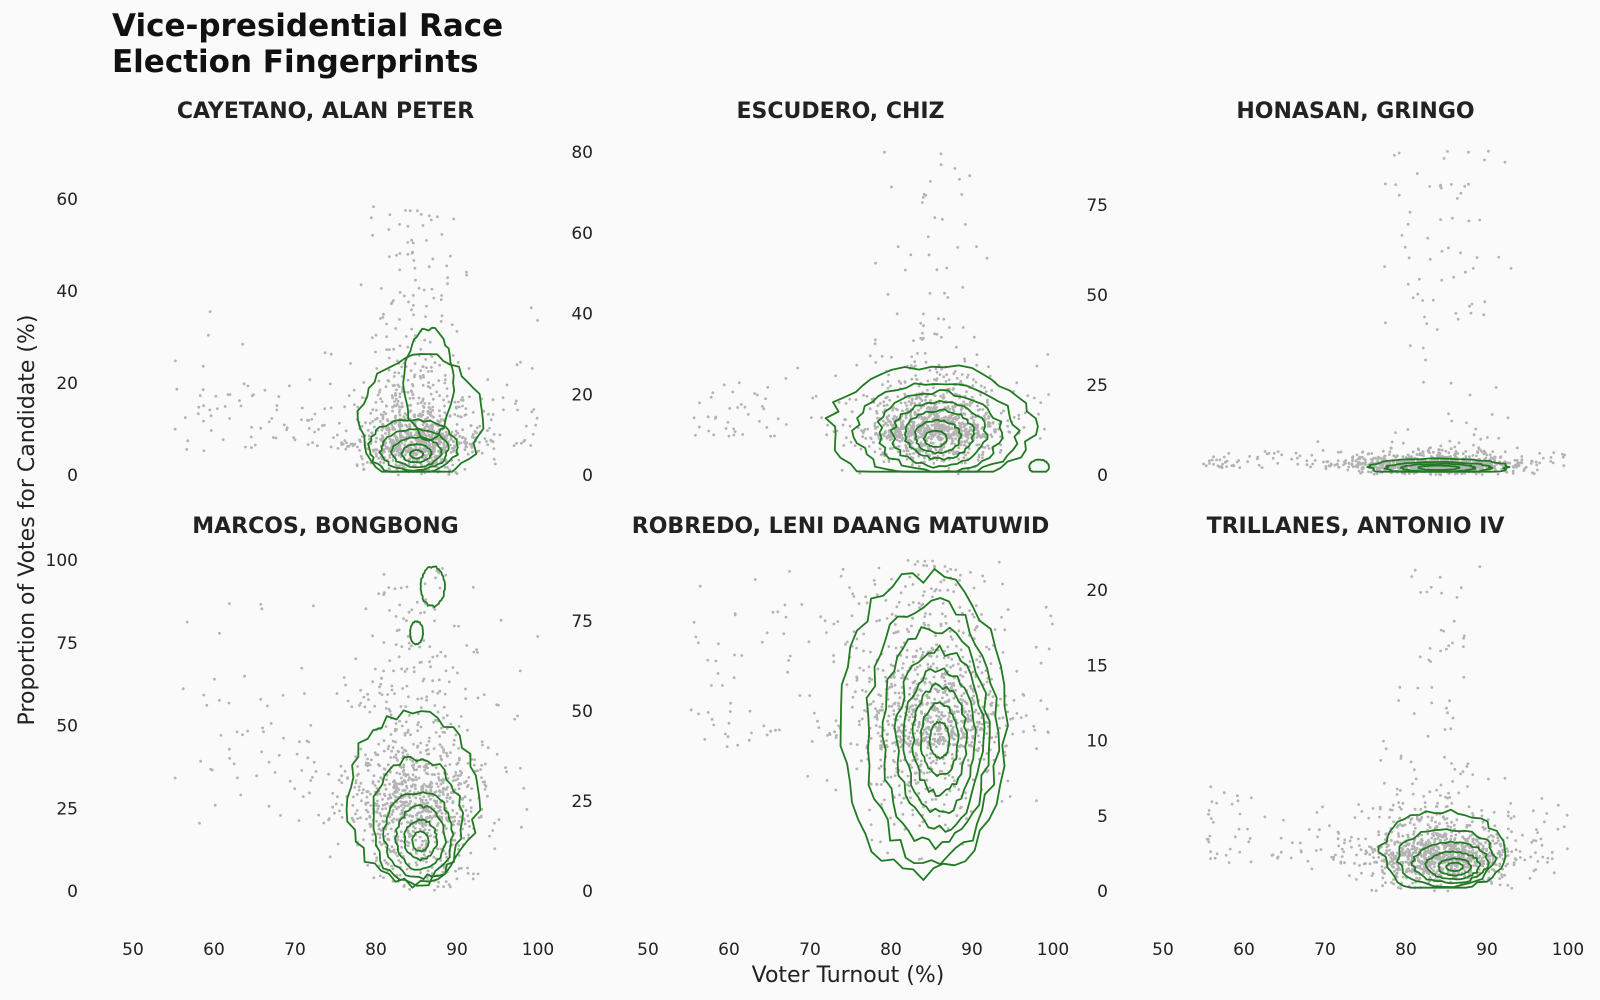 This screenshot has height=1000, width=1600. Describe the element at coordinates (582, 315) in the screenshot. I see `y-tick-label: 40` at that location.